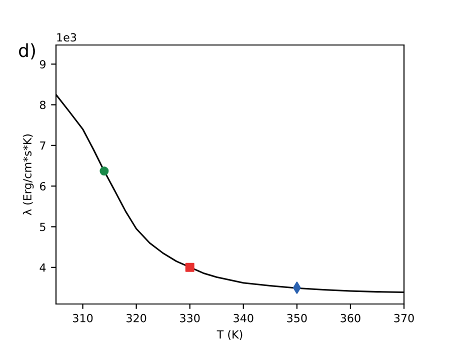  What do you see at coordinates (28, 175) in the screenshot?
I see `y-axis-title: λ (Erg/cm*s*K)` at bounding box center [28, 175].